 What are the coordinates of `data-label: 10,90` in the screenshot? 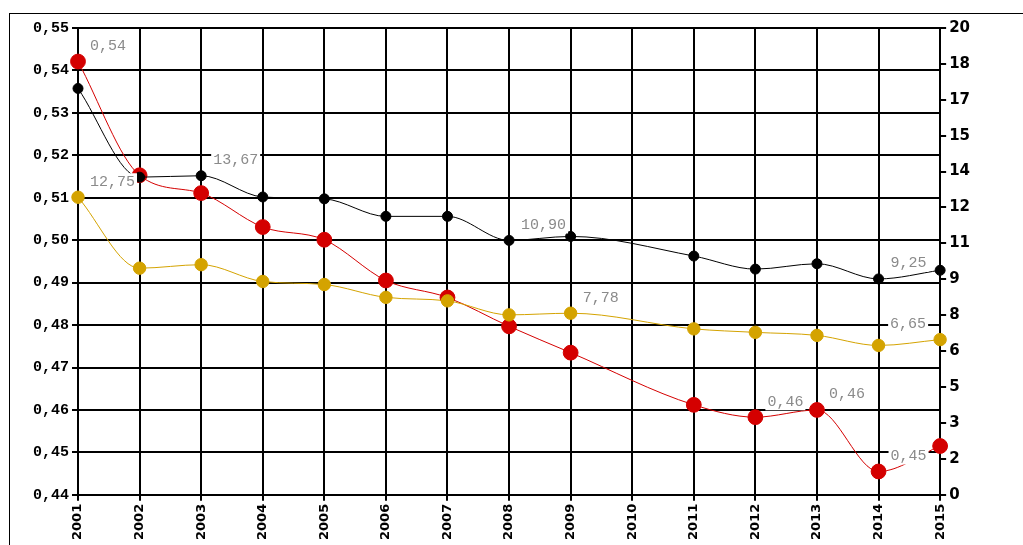 It's located at (544, 225).